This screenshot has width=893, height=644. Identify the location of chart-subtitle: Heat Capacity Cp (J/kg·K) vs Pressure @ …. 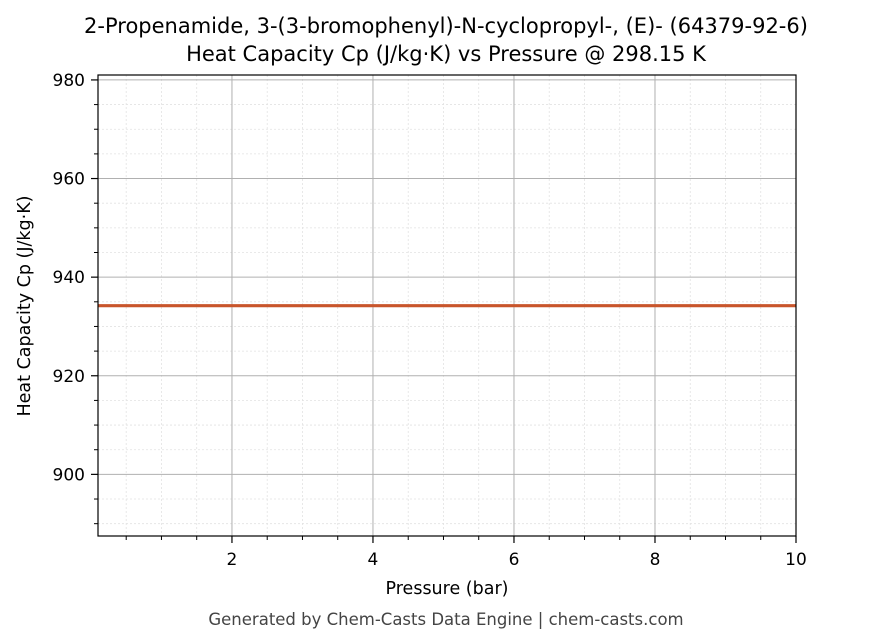
(446, 54).